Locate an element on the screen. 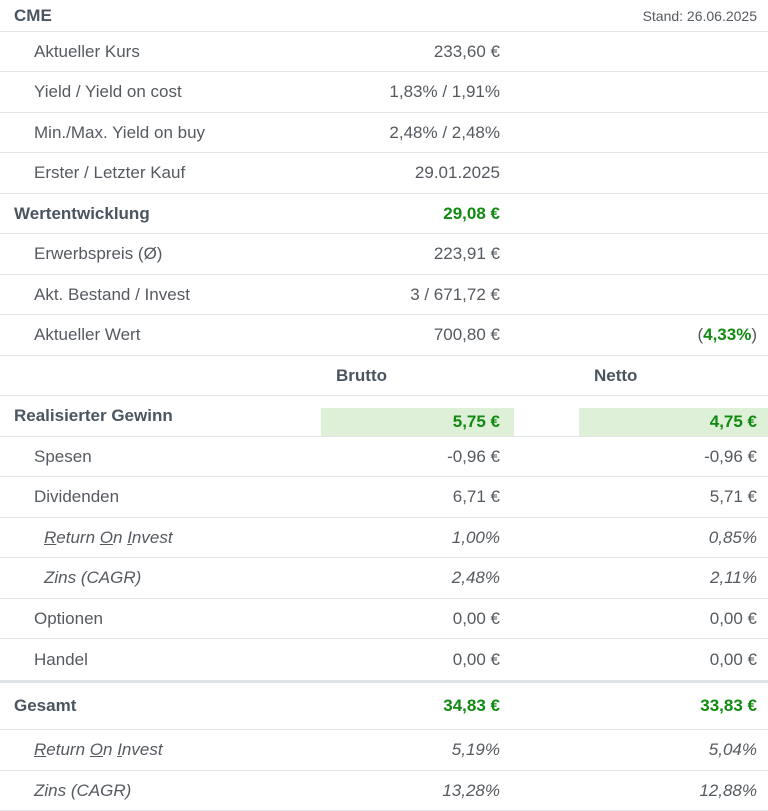 The image size is (768, 811). netto-value: 5,71 € is located at coordinates (733, 496).